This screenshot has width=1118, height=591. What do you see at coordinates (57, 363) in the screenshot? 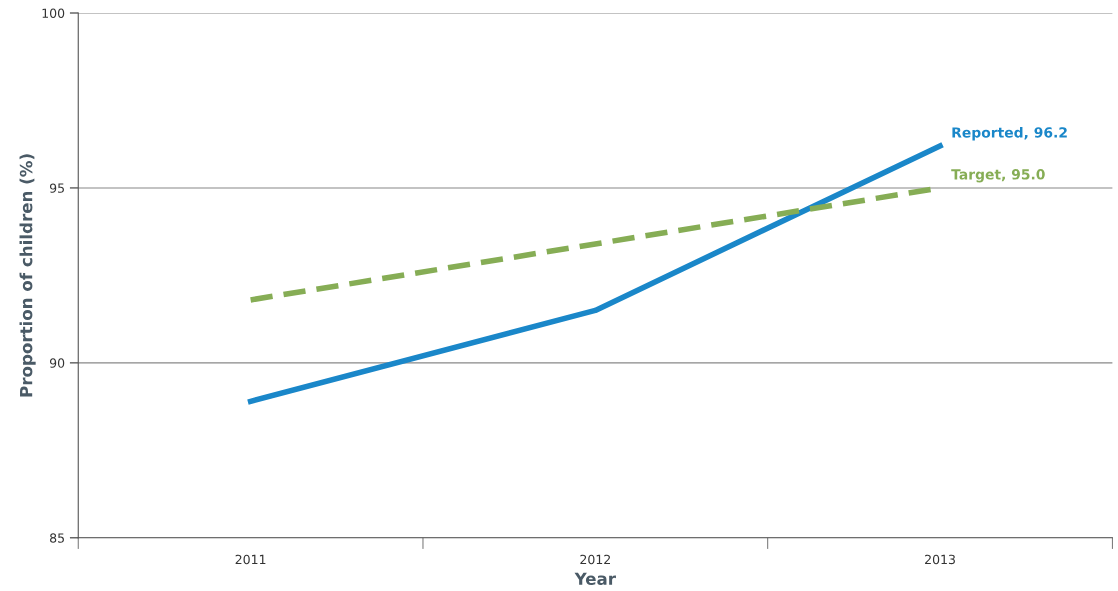
I see `y-tick-label: 90` at bounding box center [57, 363].